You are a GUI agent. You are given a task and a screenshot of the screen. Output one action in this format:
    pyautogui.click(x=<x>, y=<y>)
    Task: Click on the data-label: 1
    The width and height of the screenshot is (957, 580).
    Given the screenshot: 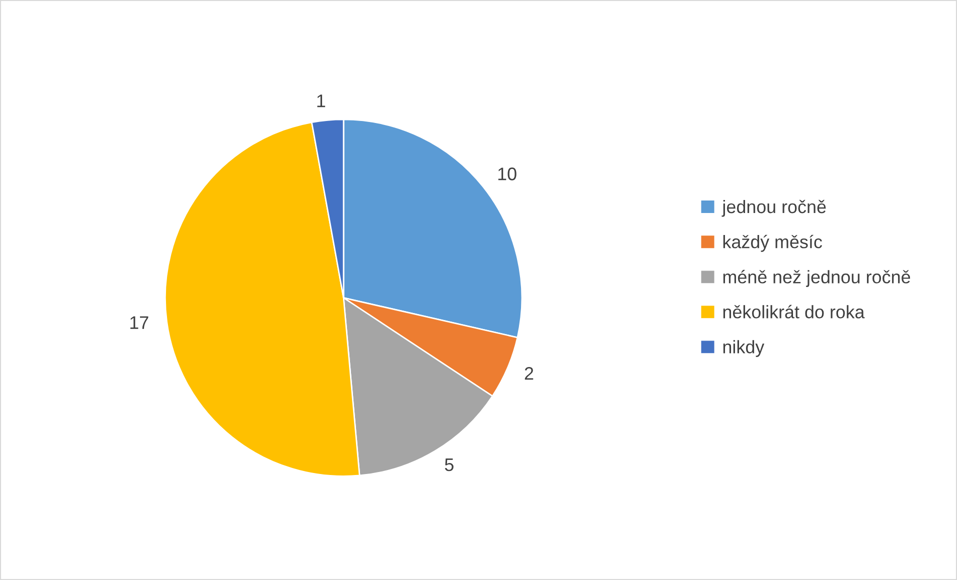 What is the action you would take?
    pyautogui.click(x=321, y=101)
    